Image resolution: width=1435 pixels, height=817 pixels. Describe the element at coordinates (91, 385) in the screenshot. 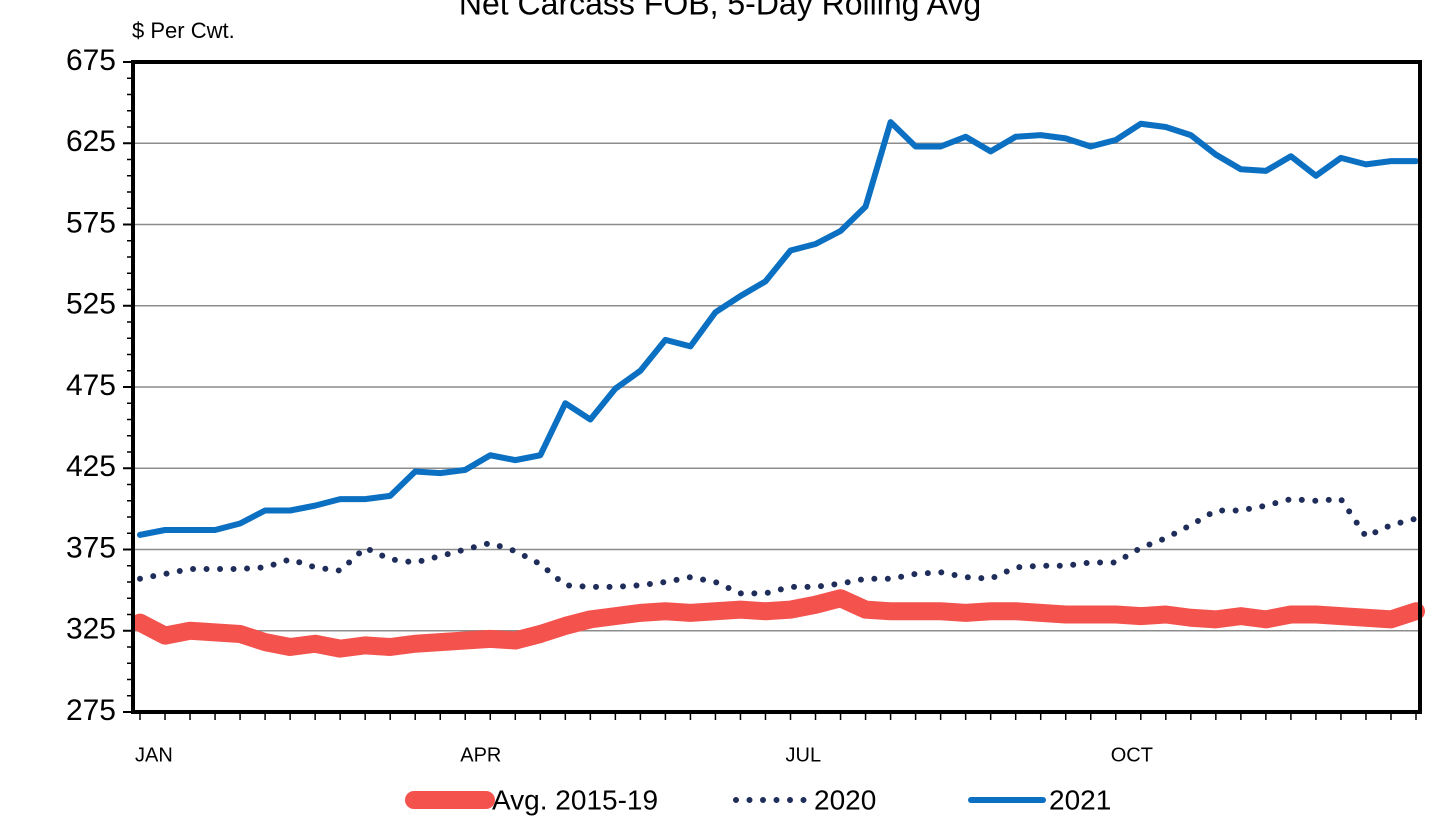

I see `y-tick-label: 475` at that location.